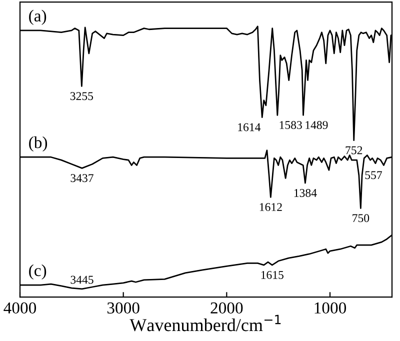 The image size is (400, 341). Describe the element at coordinates (354, 150) in the screenshot. I see `annotation: 752` at that location.